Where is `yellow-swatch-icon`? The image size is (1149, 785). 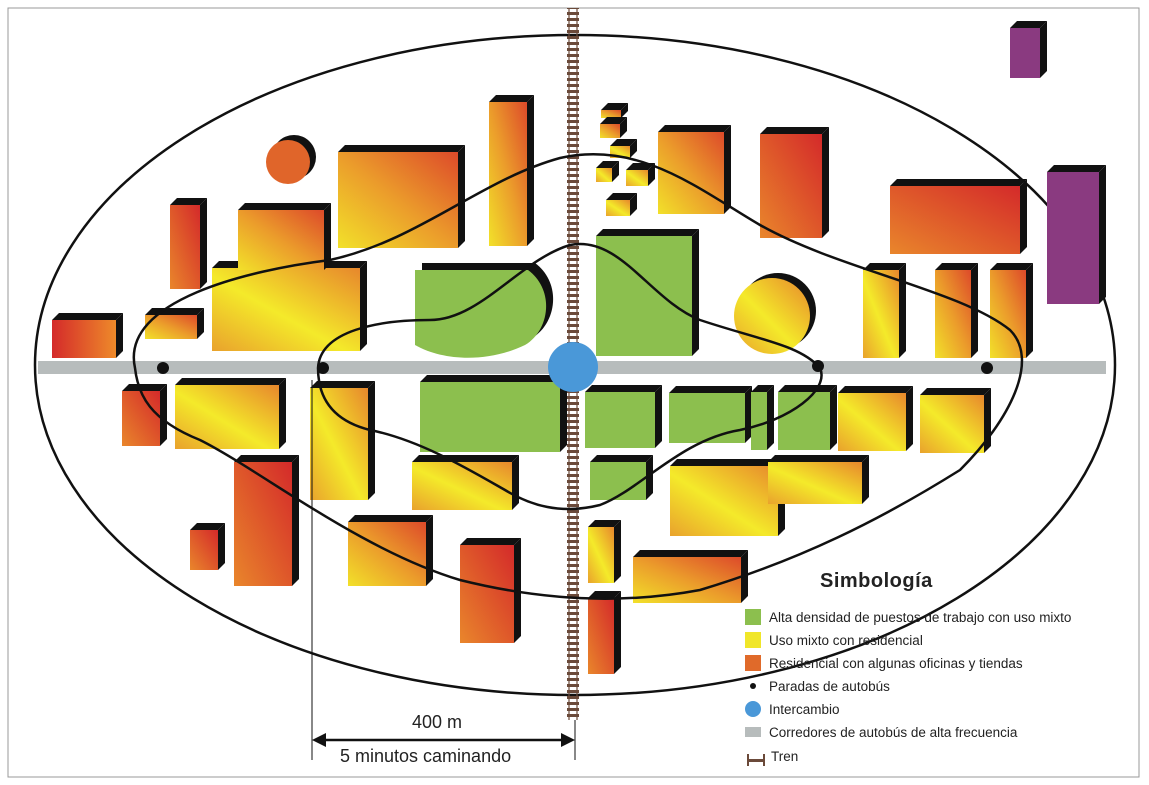 yellow-swatch-icon is located at coordinates (753, 640).